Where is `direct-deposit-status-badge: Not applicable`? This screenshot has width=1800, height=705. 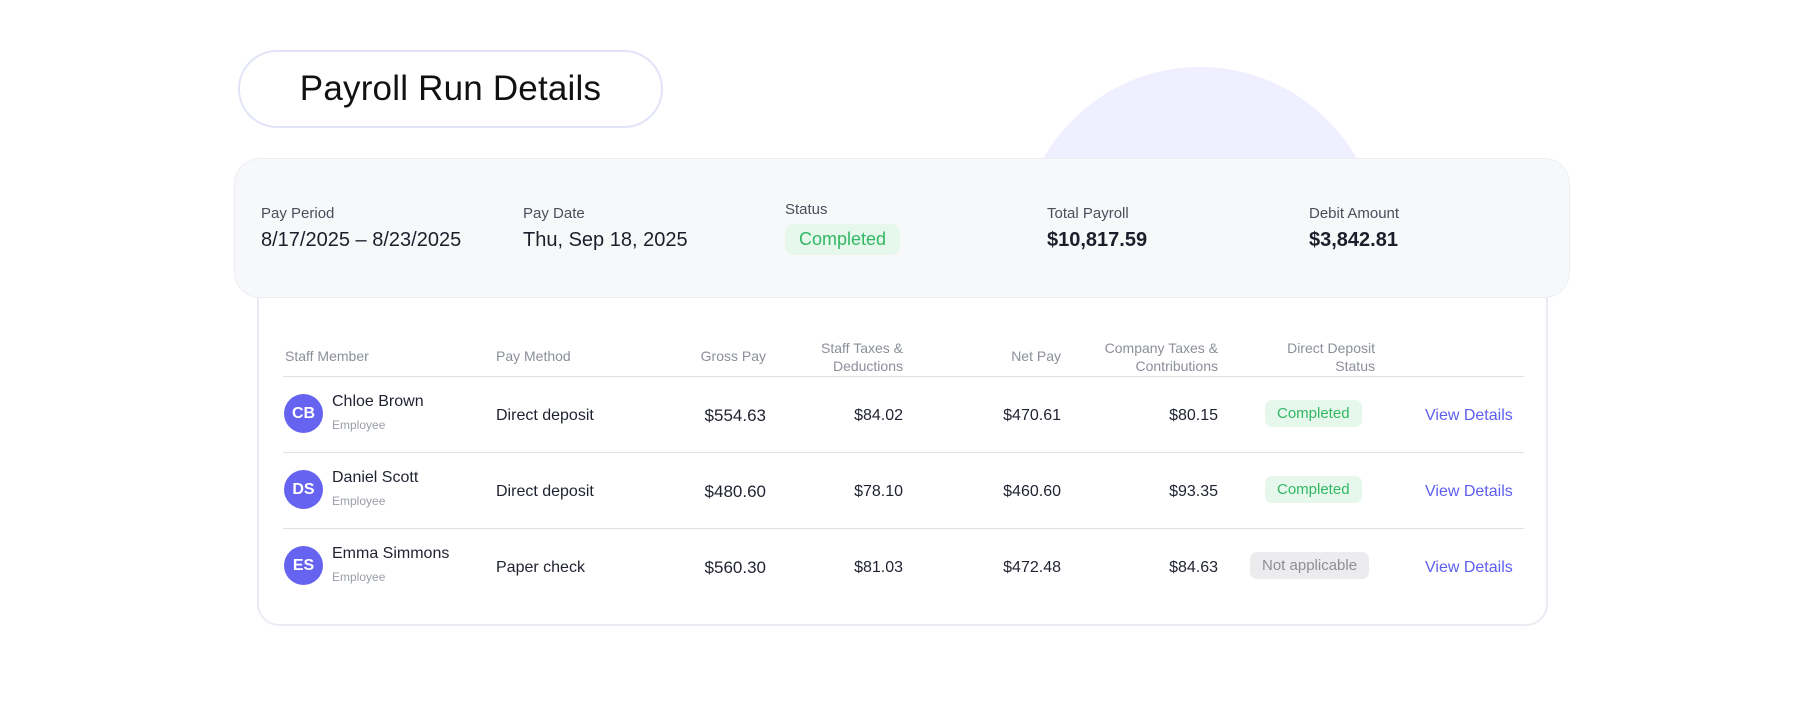 direct-deposit-status-badge: Not applicable is located at coordinates (1310, 565).